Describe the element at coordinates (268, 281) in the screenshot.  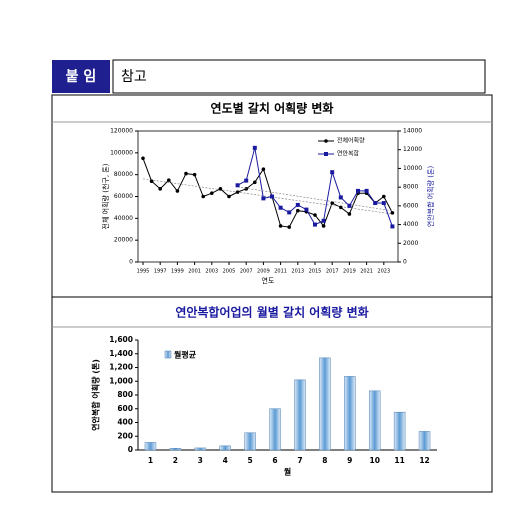
I see `x-axis-label: 연도` at that location.